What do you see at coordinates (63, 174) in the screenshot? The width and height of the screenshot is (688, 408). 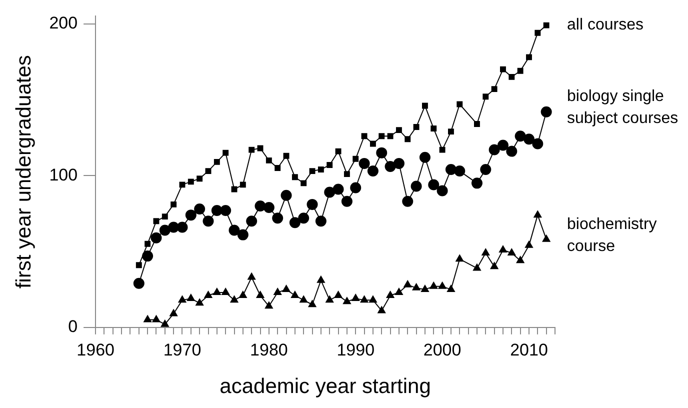 I see `y-tick-label: 100` at bounding box center [63, 174].